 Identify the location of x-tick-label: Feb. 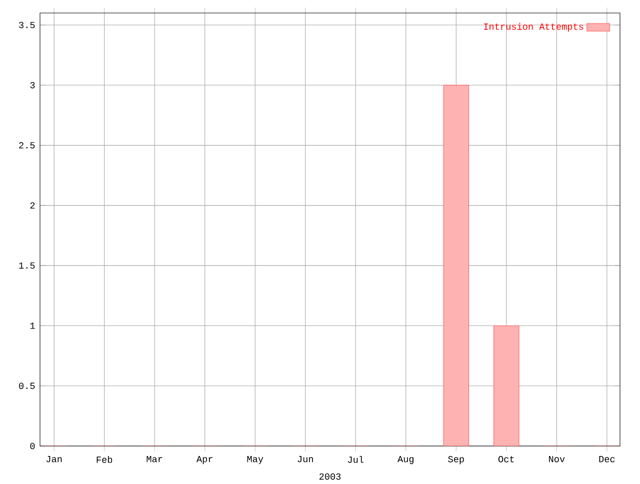
(104, 459).